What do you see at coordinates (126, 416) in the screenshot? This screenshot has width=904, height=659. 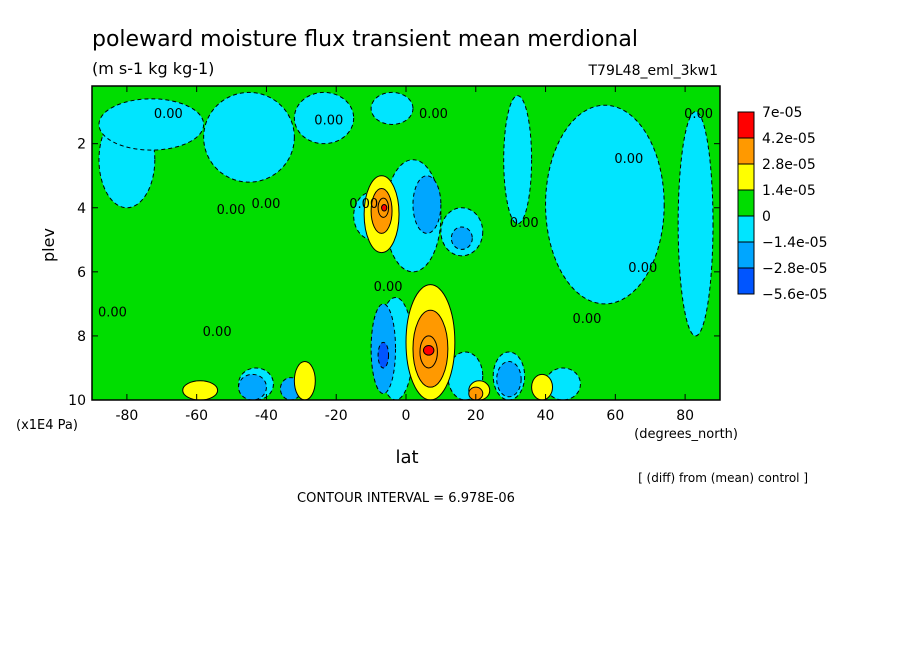 I see `x-tick-label: -80` at bounding box center [126, 416].